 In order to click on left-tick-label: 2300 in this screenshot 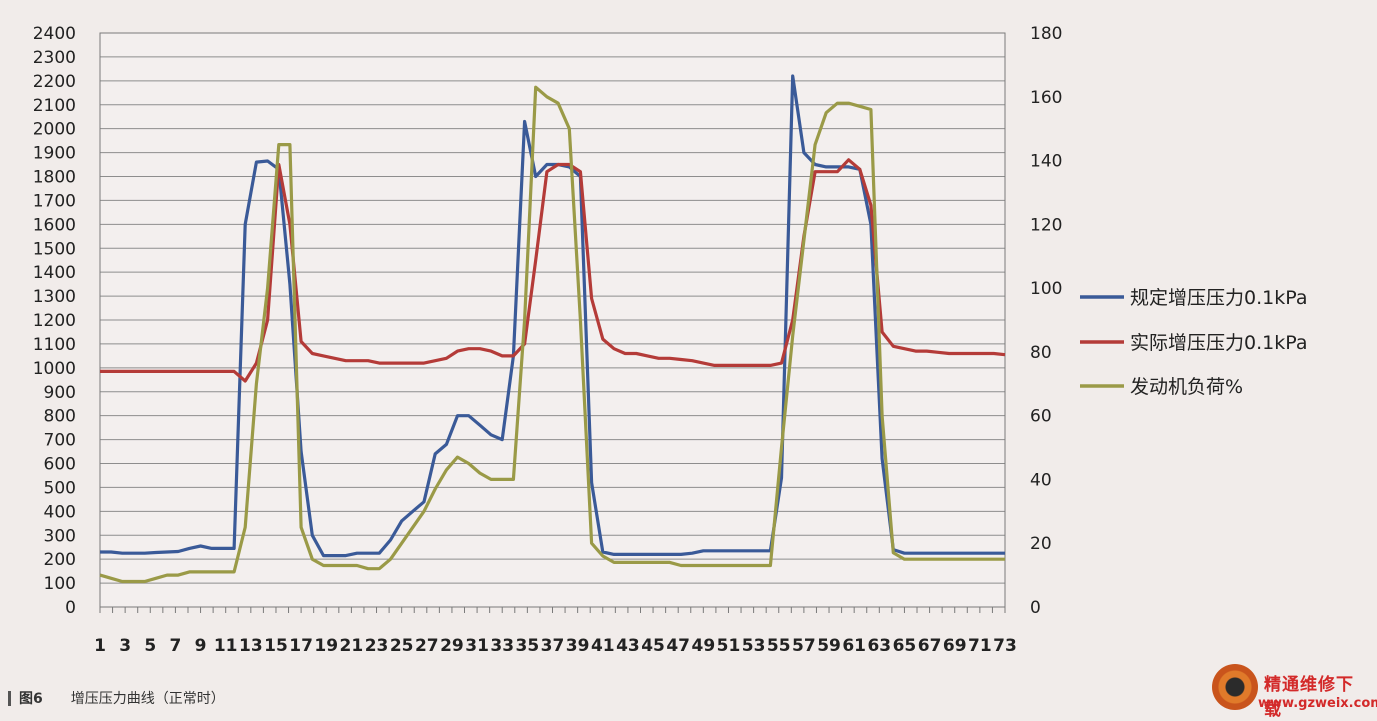, I will do `click(54, 58)`.